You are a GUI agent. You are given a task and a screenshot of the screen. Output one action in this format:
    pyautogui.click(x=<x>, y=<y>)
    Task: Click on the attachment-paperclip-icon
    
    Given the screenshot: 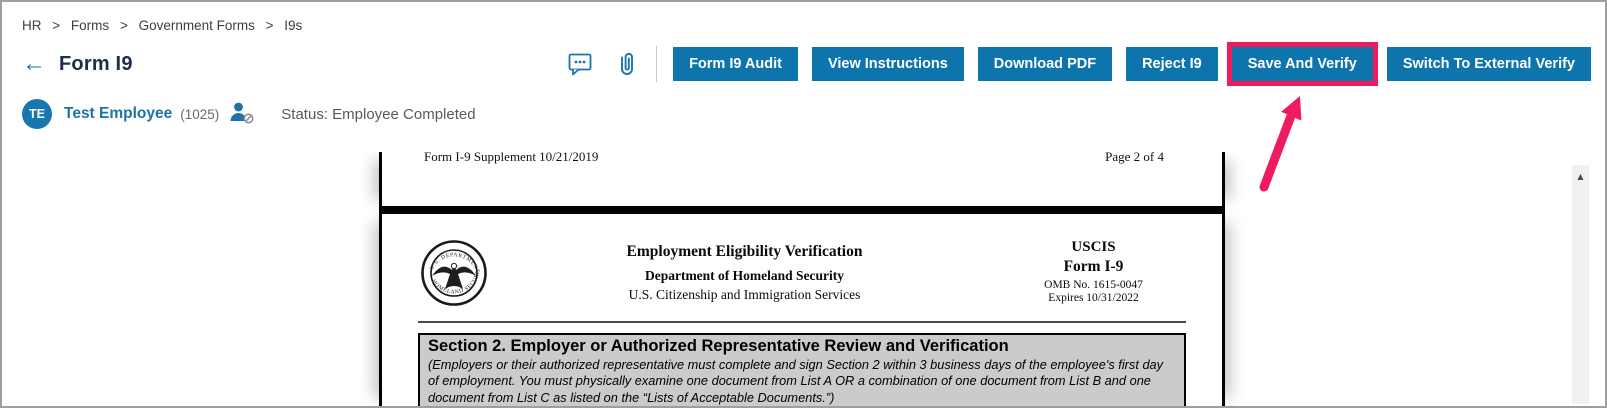 What is the action you would take?
    pyautogui.click(x=627, y=64)
    